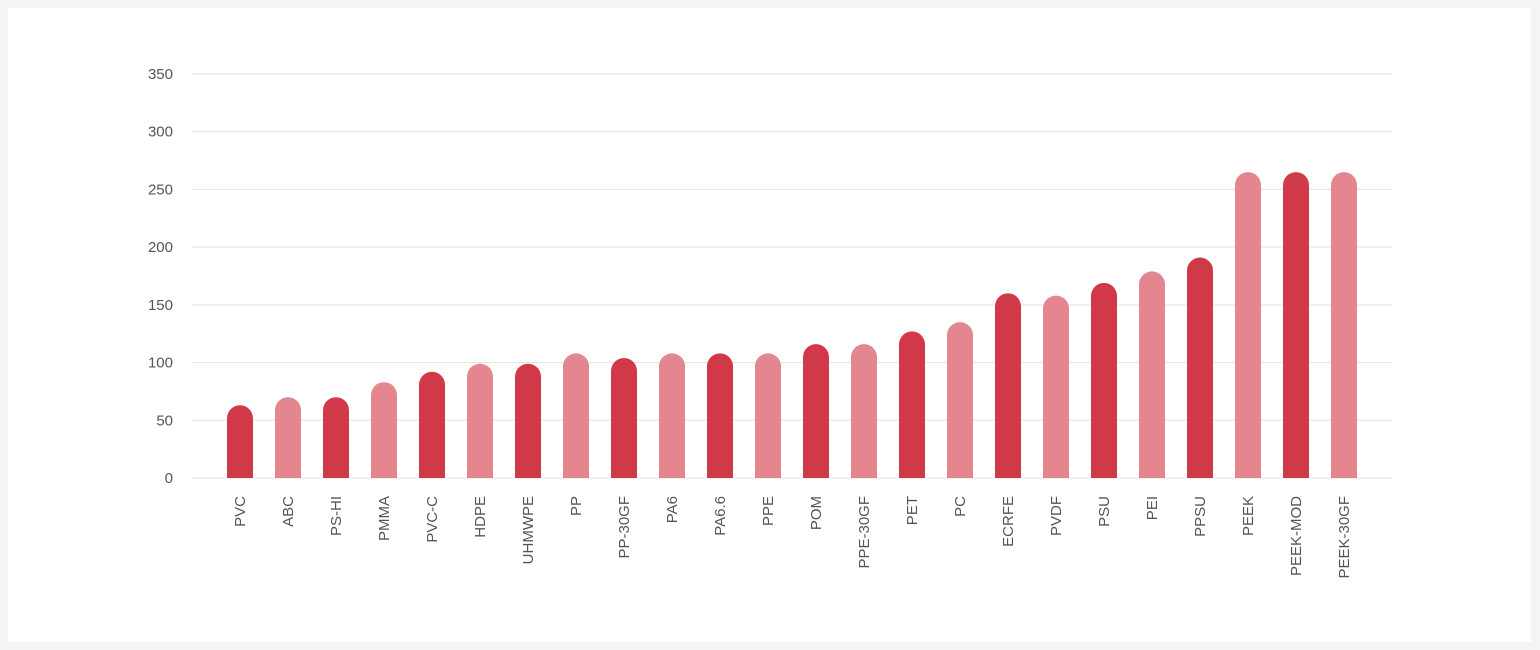 The image size is (1540, 650). I want to click on bar-peek-mod, so click(1296, 325).